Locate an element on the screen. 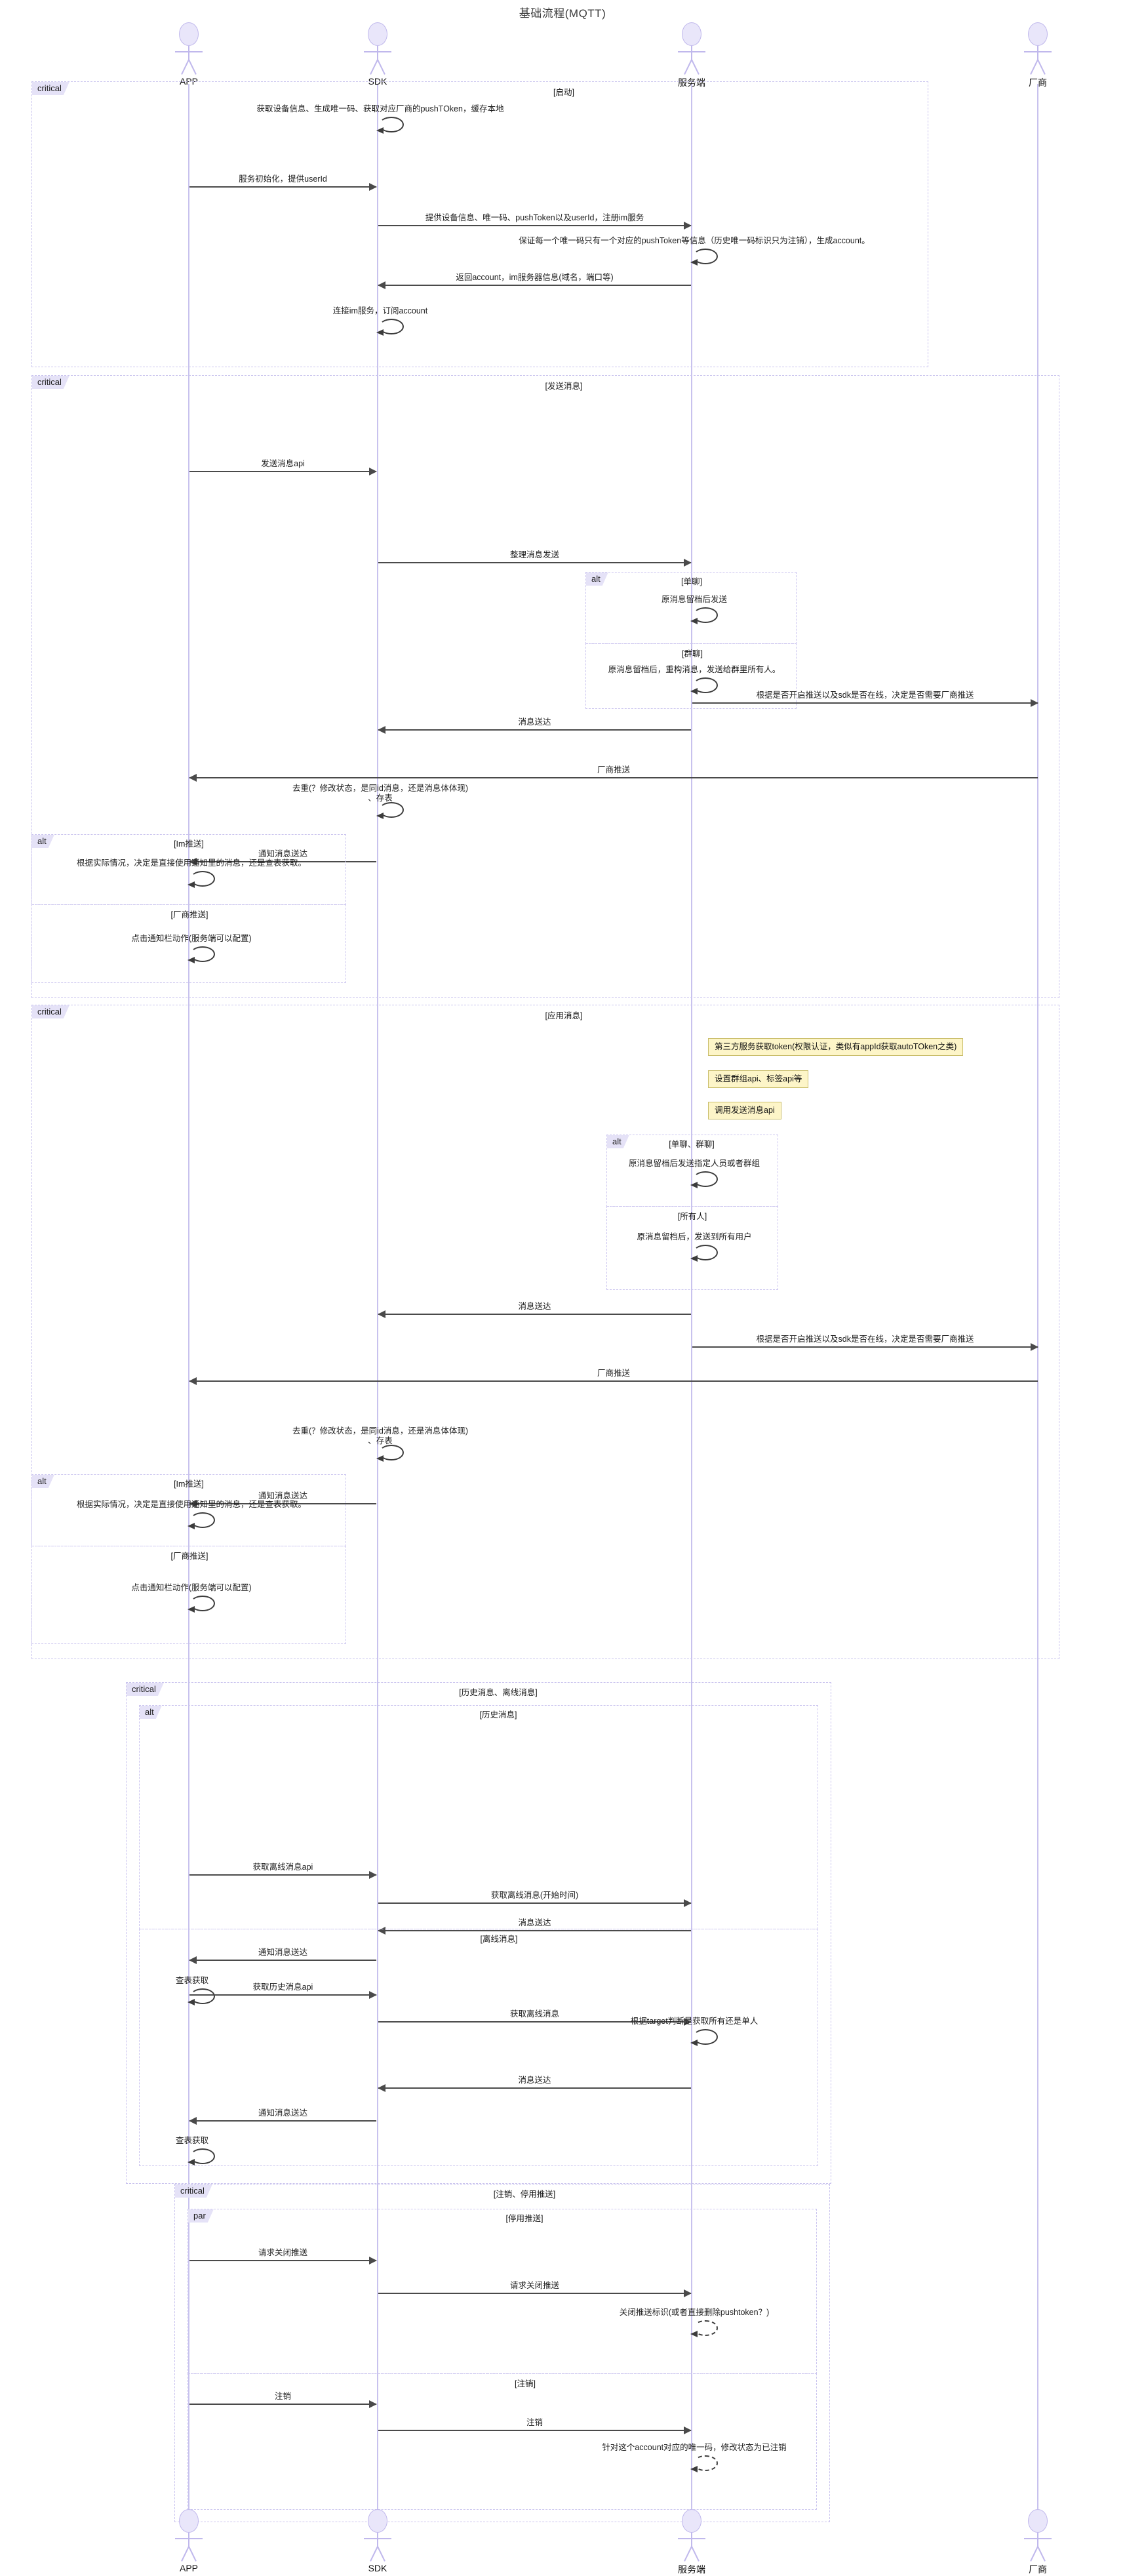  message-label: 发送消息api is located at coordinates (283, 463).